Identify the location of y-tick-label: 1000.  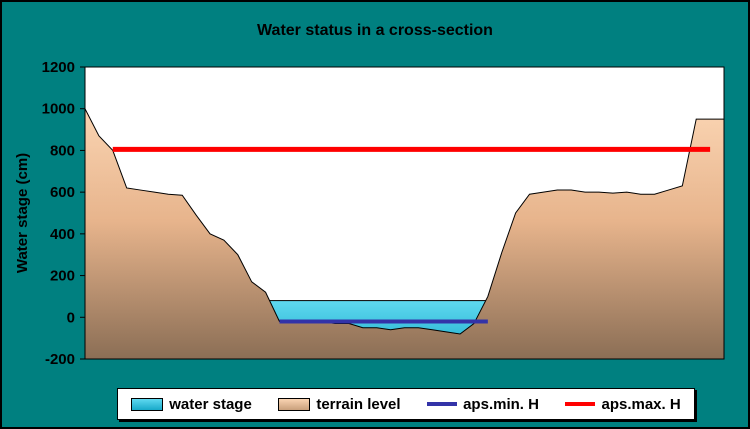
(58, 109).